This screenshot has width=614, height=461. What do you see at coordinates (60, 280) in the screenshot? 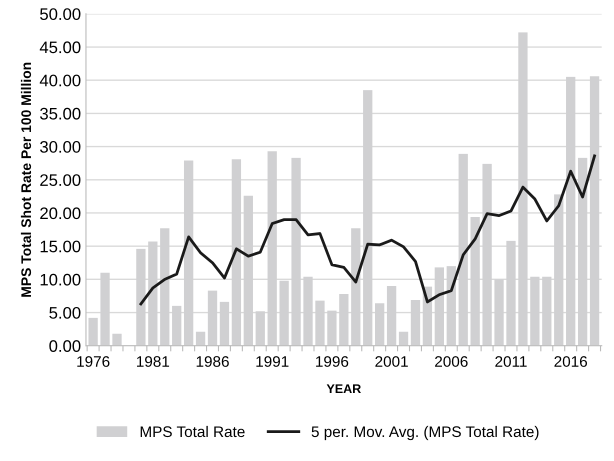
I see `y-tick-label: 10.00` at bounding box center [60, 280].